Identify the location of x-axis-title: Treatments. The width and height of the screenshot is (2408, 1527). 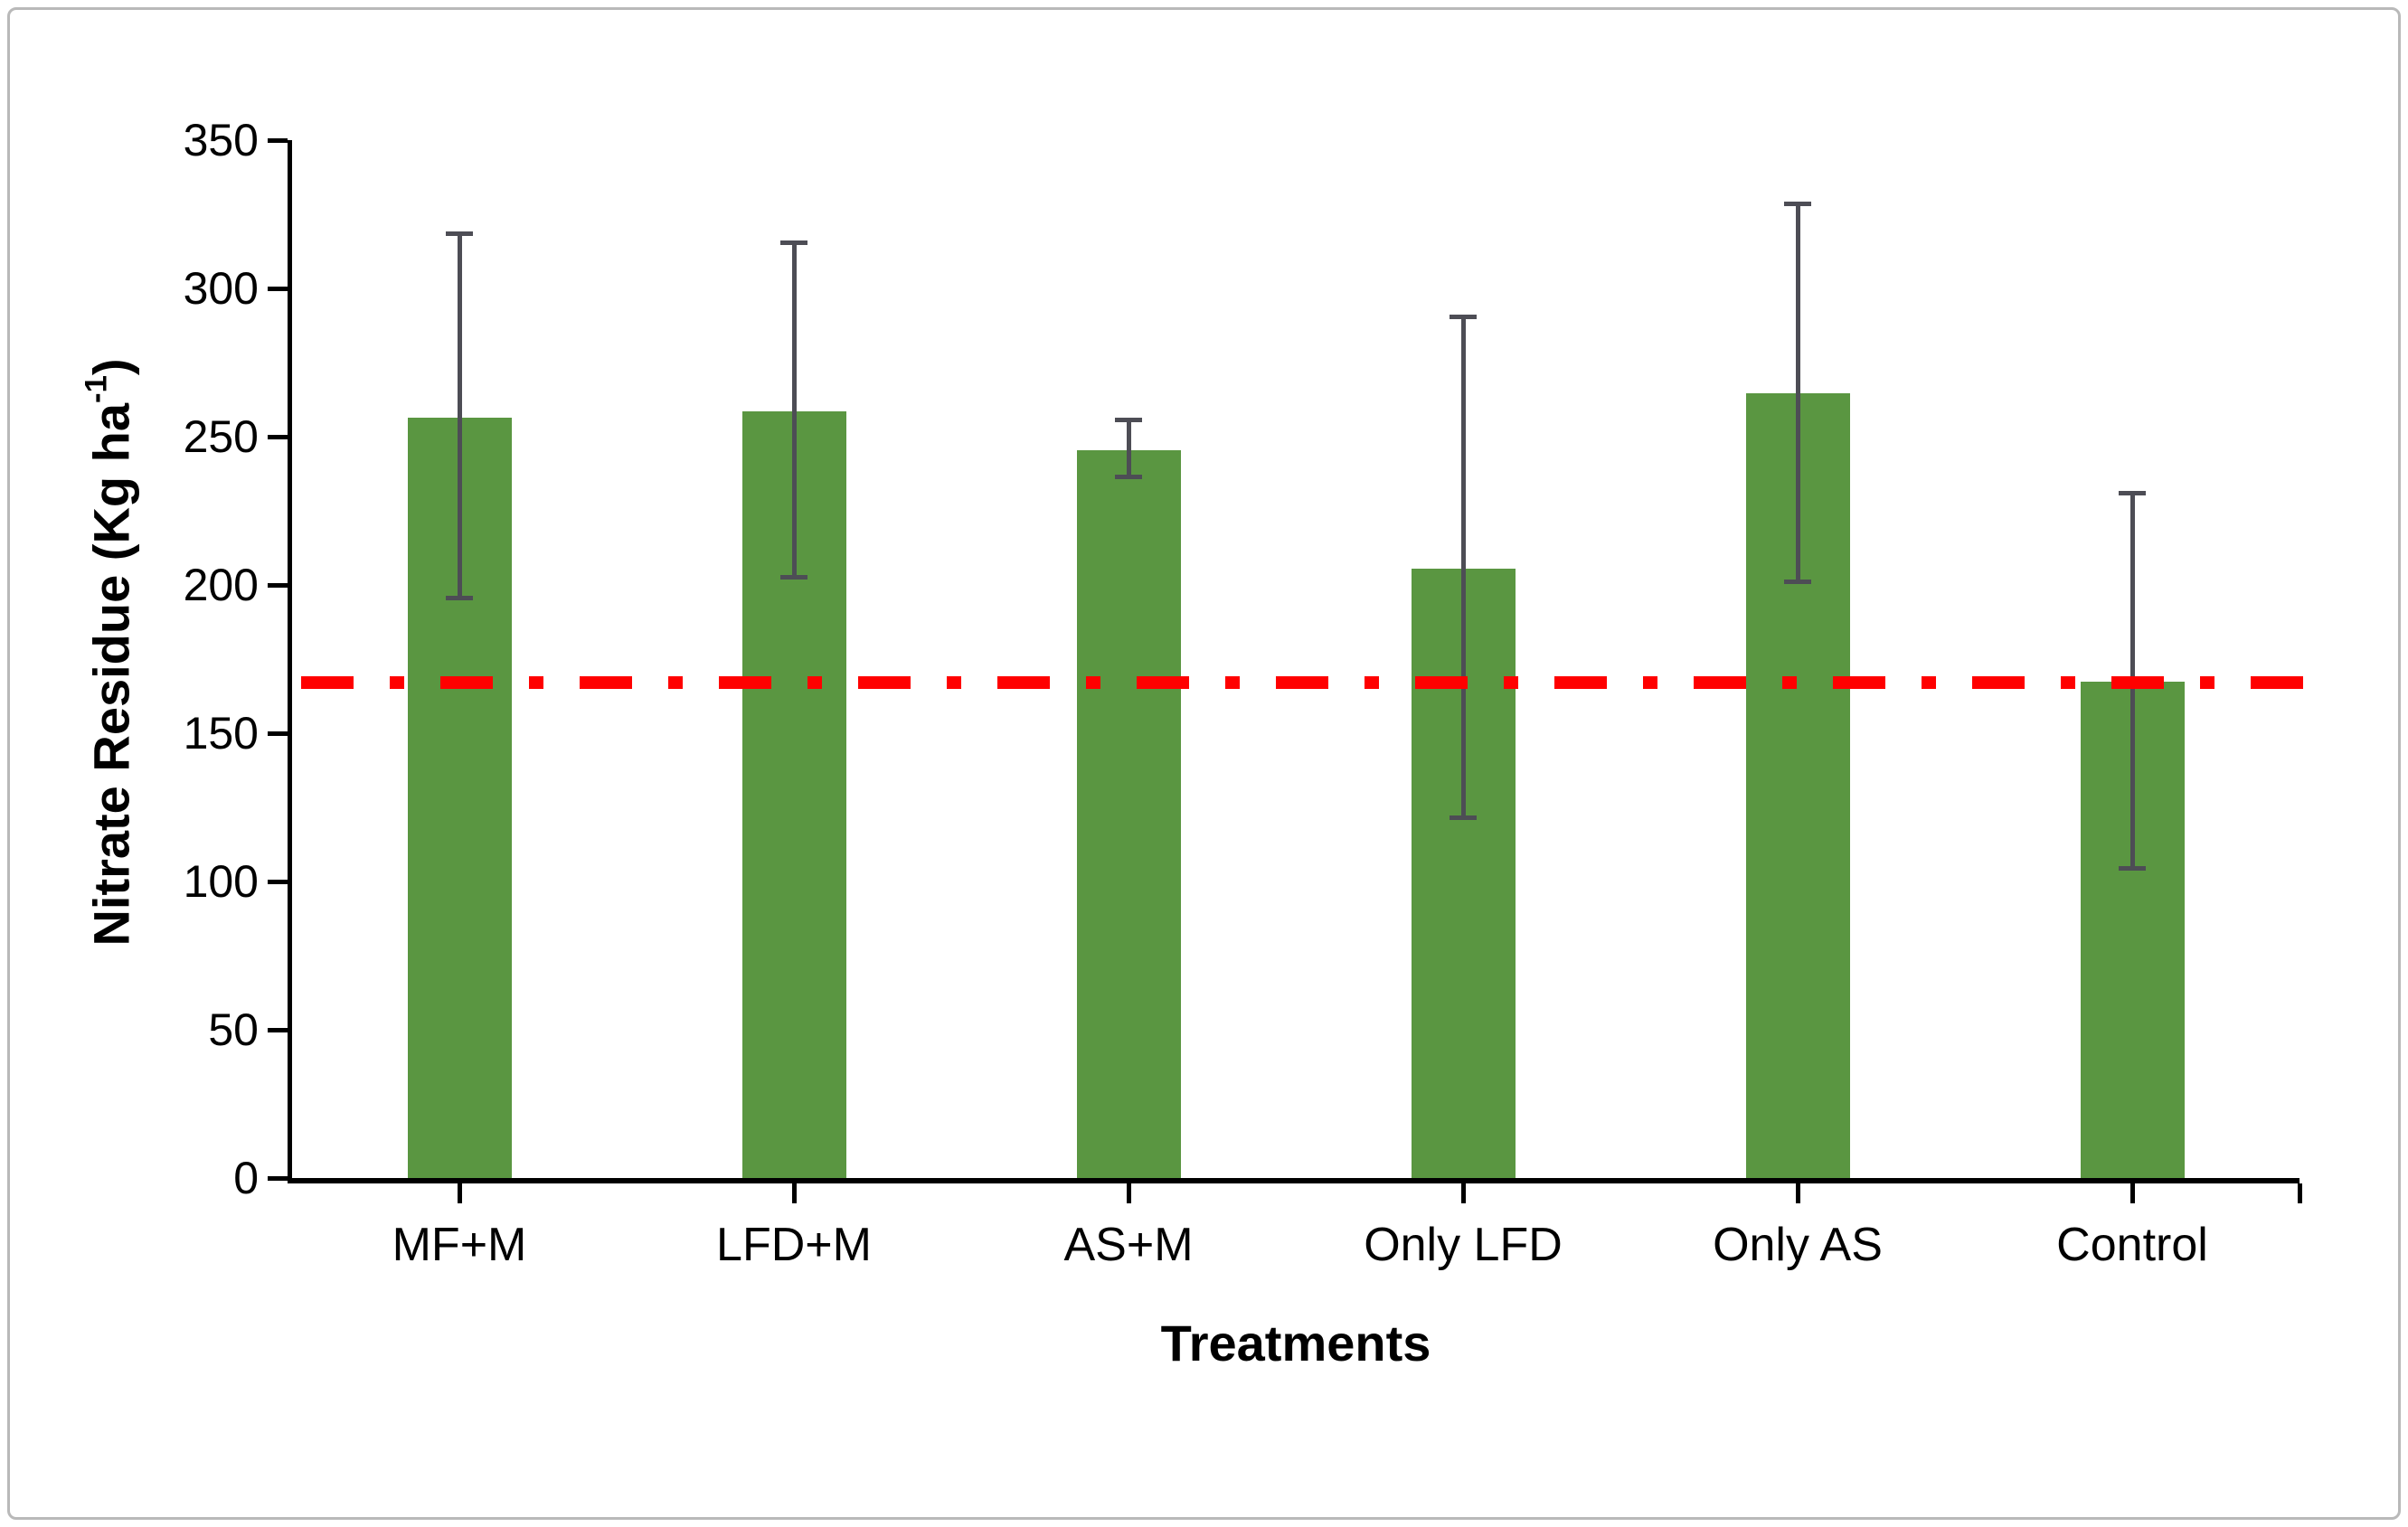
(1295, 1343).